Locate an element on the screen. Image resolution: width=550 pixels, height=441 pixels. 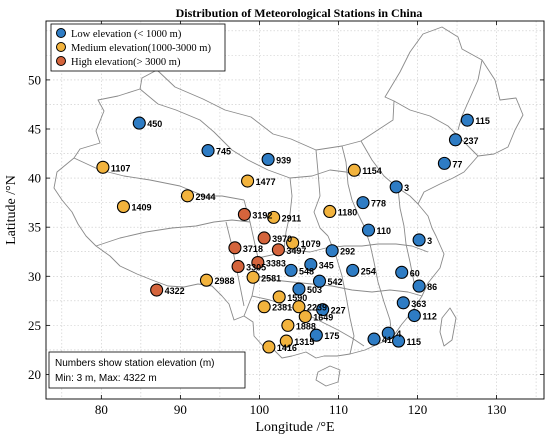
y-tick-label: 30 is located at coordinates (34, 276).